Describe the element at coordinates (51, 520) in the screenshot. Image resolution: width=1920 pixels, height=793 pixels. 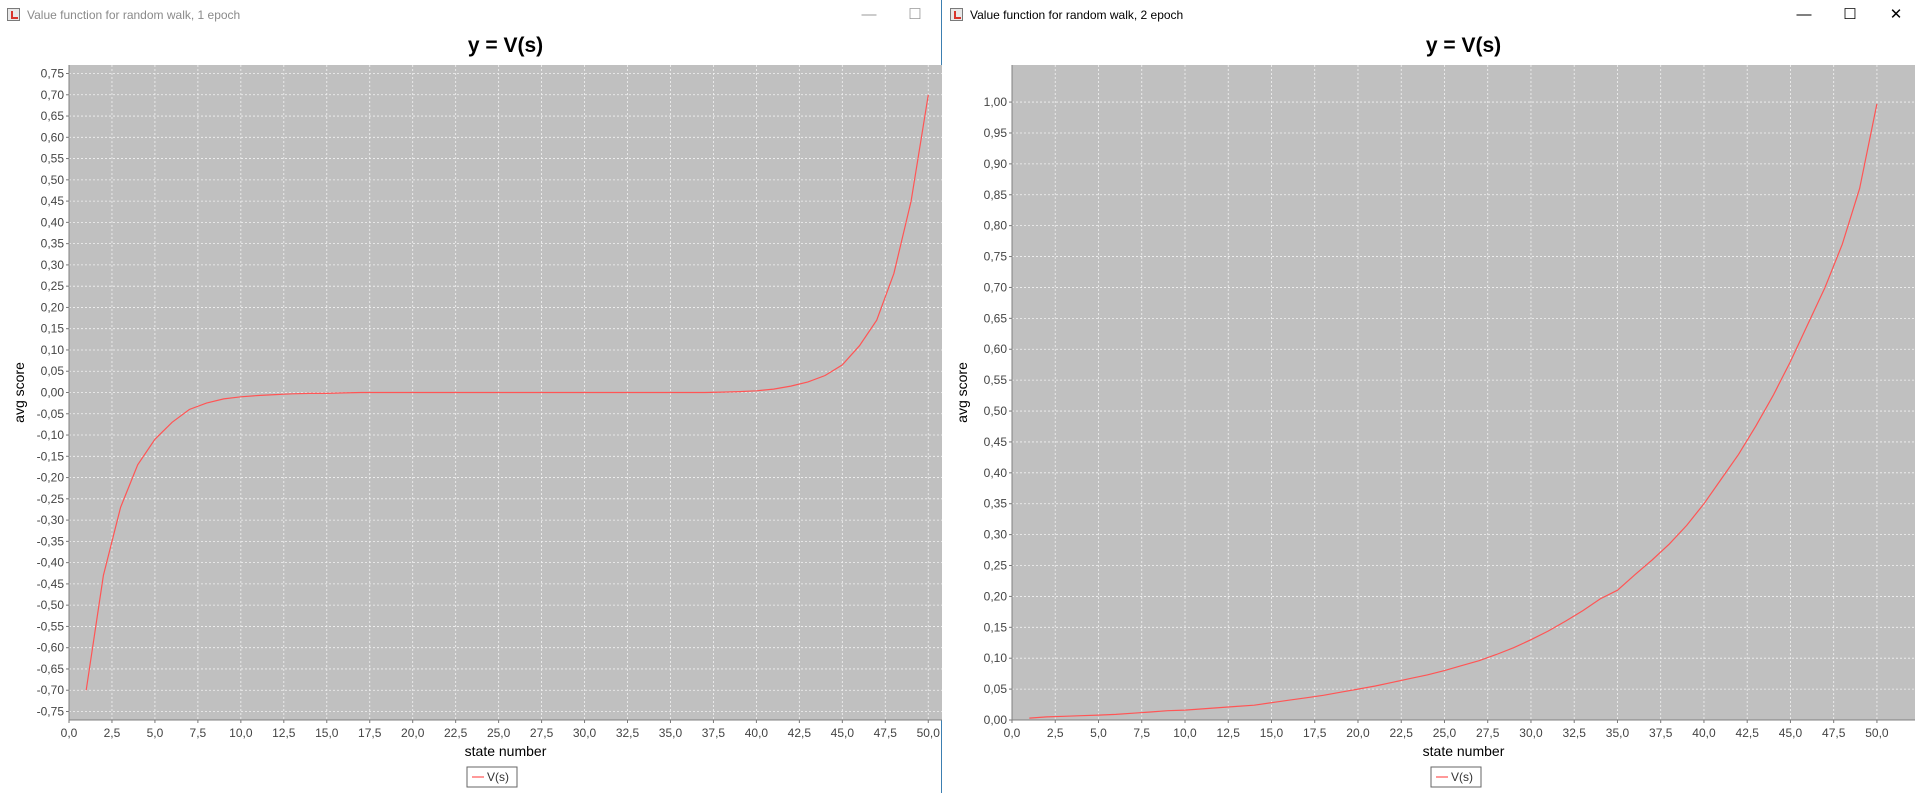
I see `y-tick-label: -0,30` at that location.